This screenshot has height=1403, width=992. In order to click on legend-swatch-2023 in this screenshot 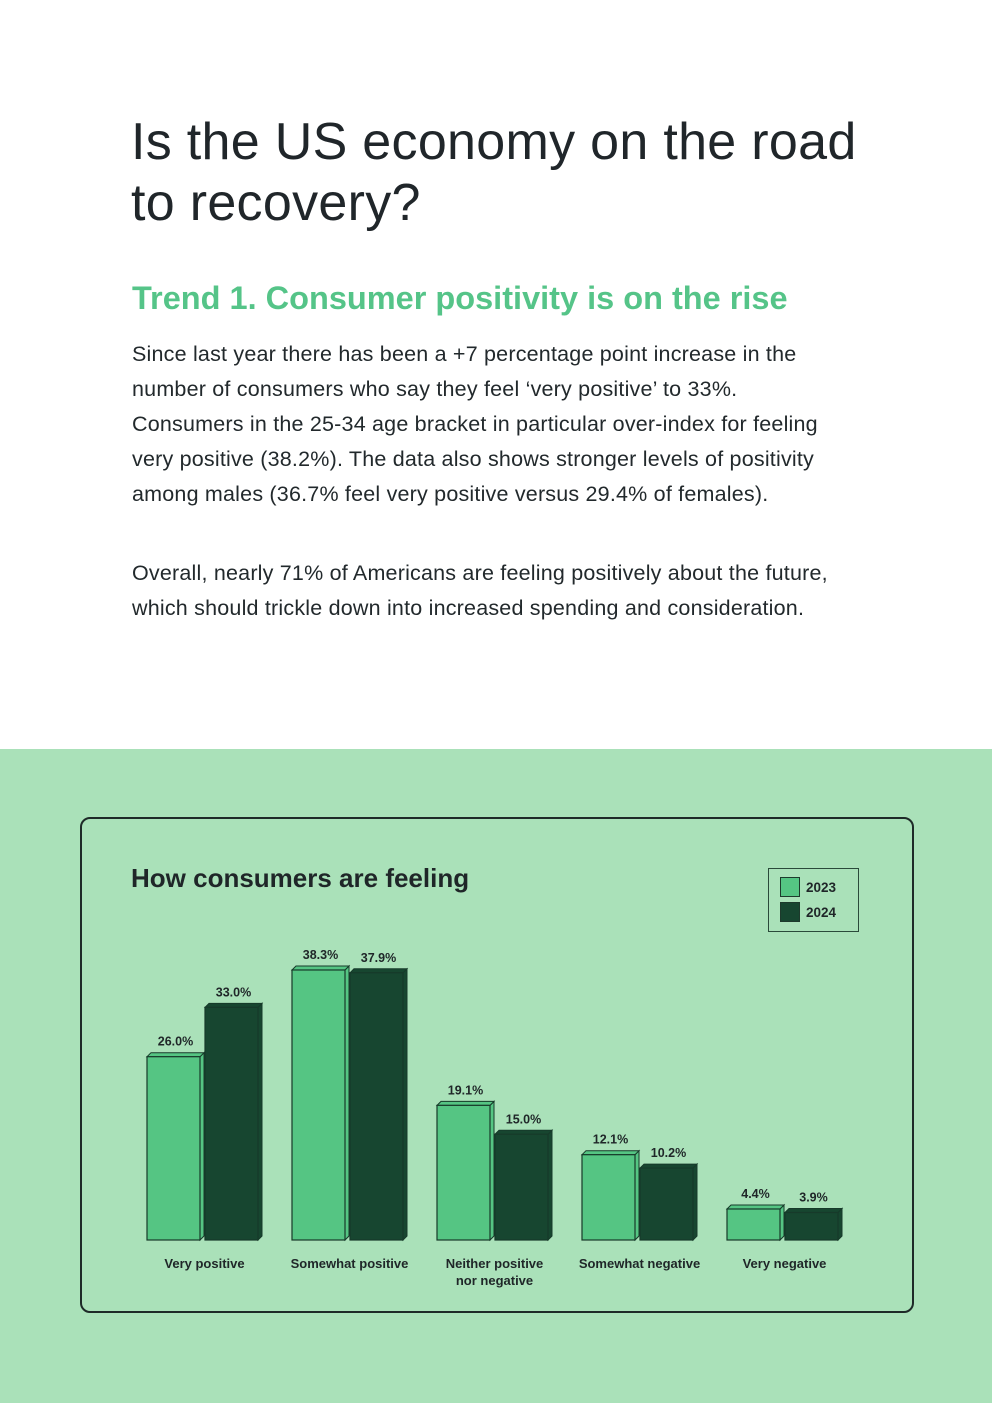, I will do `click(790, 887)`.